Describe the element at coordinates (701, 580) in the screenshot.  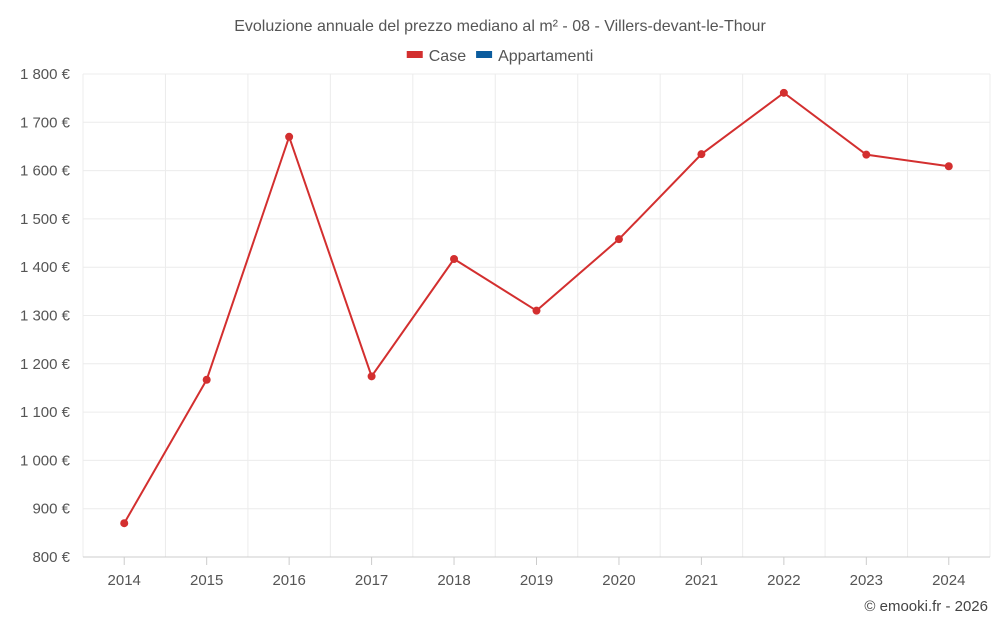
I see `x-tick-label: 2021` at that location.